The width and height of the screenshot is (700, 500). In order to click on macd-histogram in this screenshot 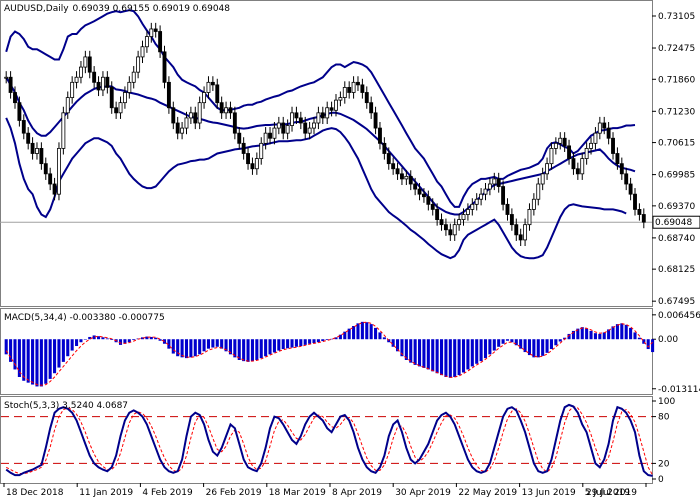, I will do `click(329, 354)`.